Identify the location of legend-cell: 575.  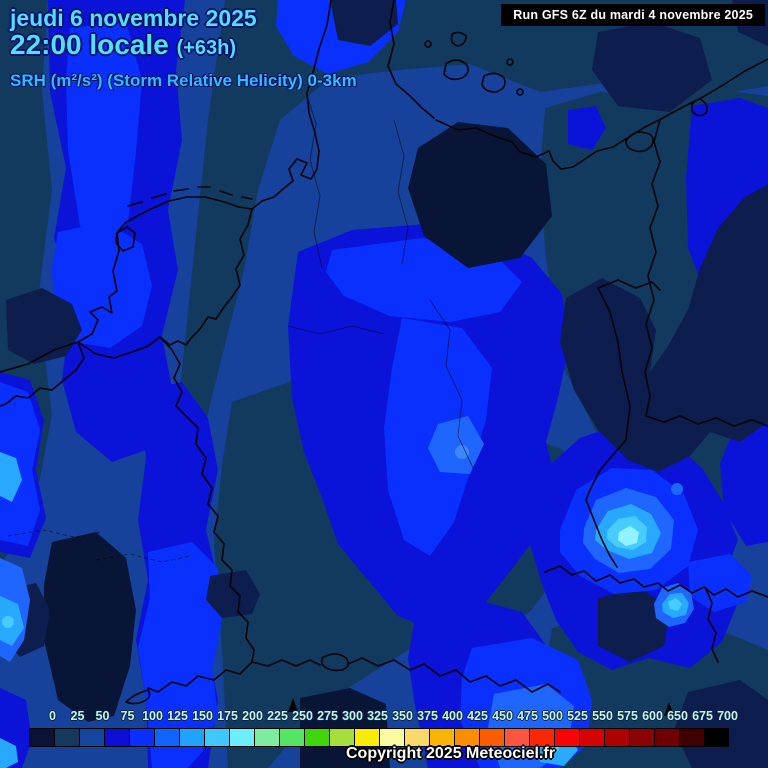
(621, 728).